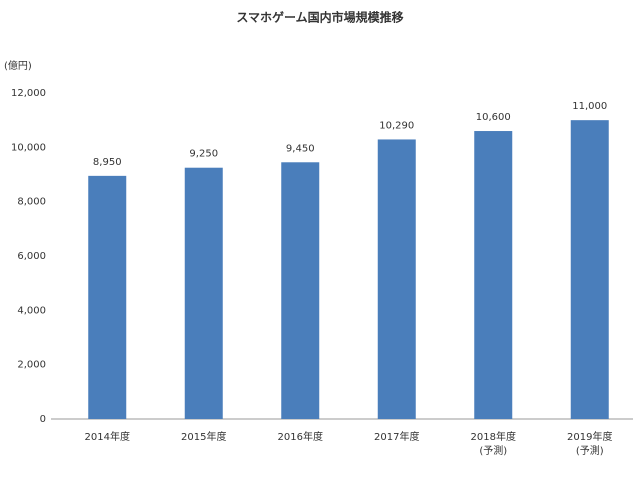 The width and height of the screenshot is (640, 480). Describe the element at coordinates (31, 310) in the screenshot. I see `y-tick-label: 4,000` at that location.